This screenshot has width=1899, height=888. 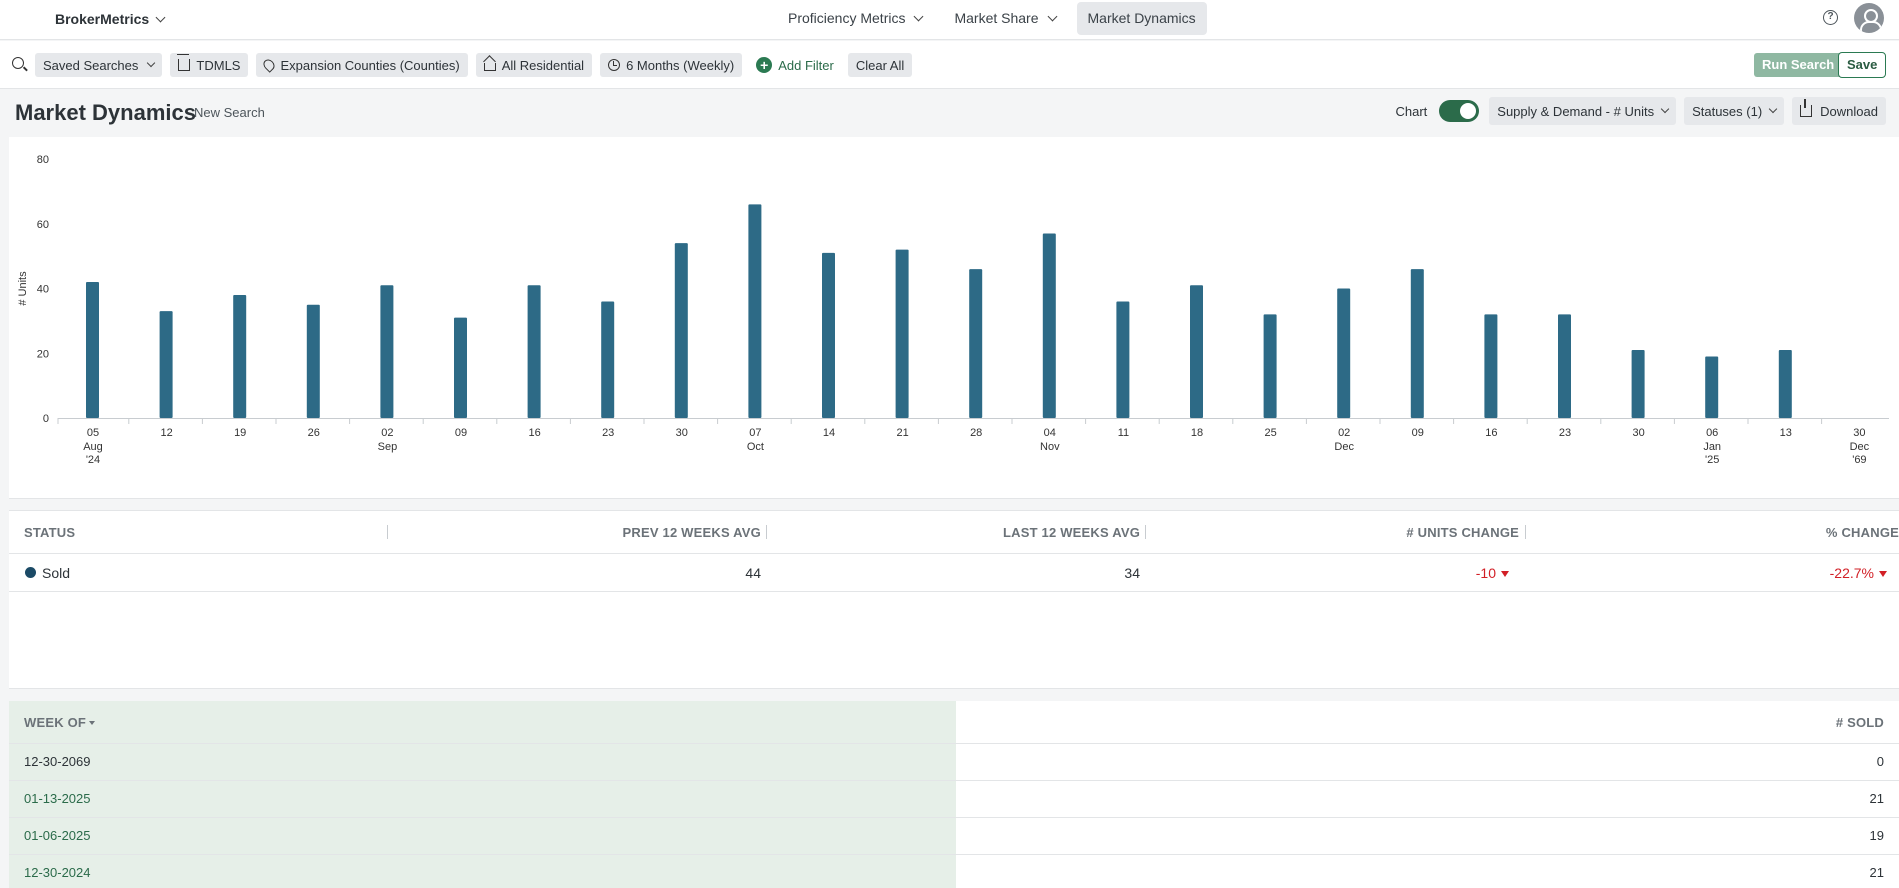 I want to click on header-status: STATUS, so click(x=50, y=532).